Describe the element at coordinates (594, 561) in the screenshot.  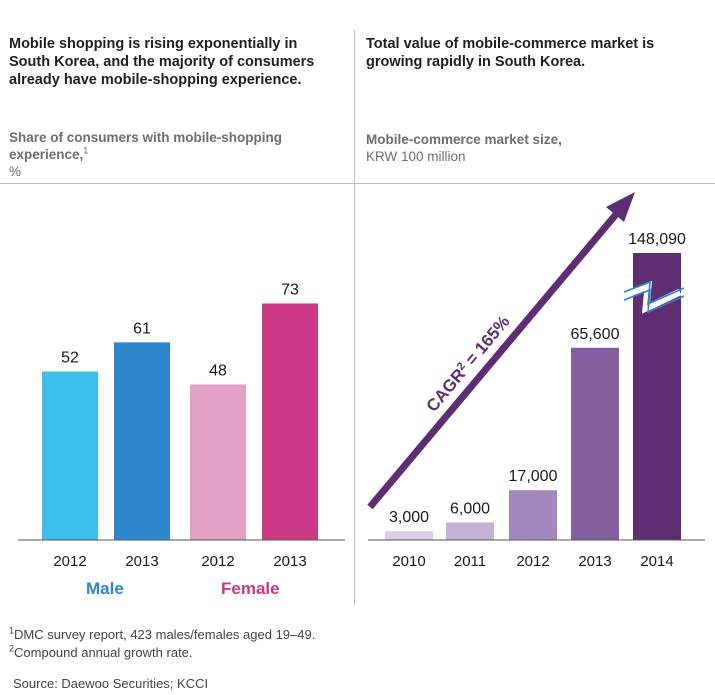
I see `right-x-tick-label: 2013` at that location.